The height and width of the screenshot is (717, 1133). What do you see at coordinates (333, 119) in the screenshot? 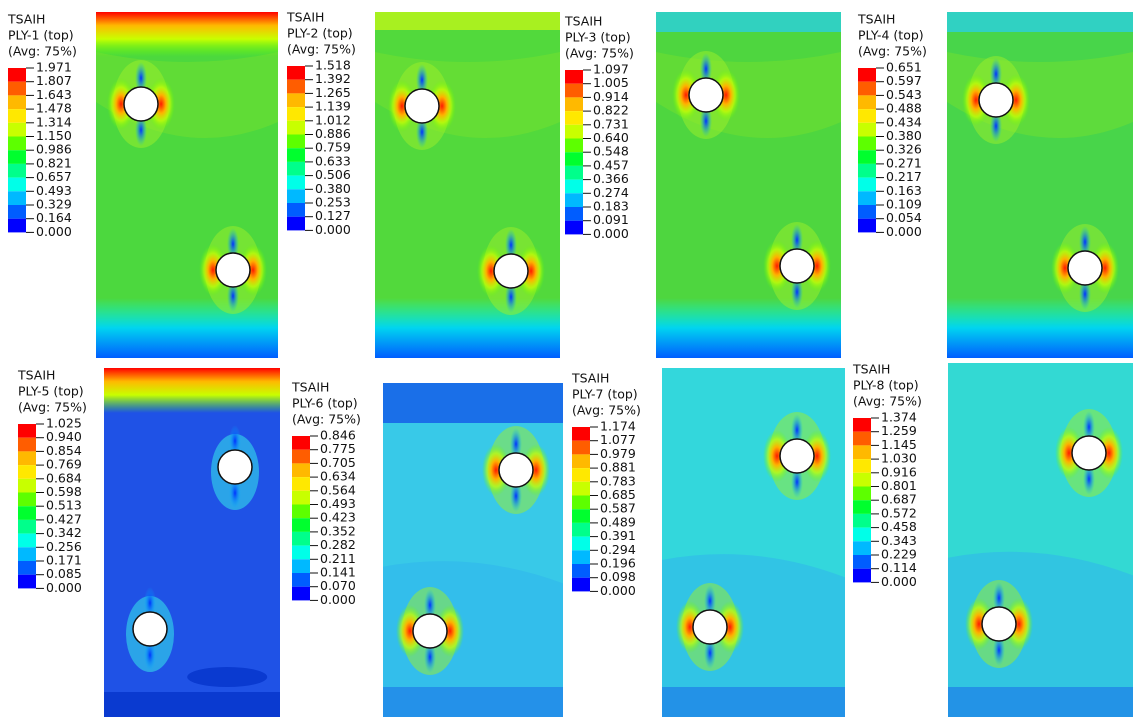
I see `legend-value: 1.012` at bounding box center [333, 119].